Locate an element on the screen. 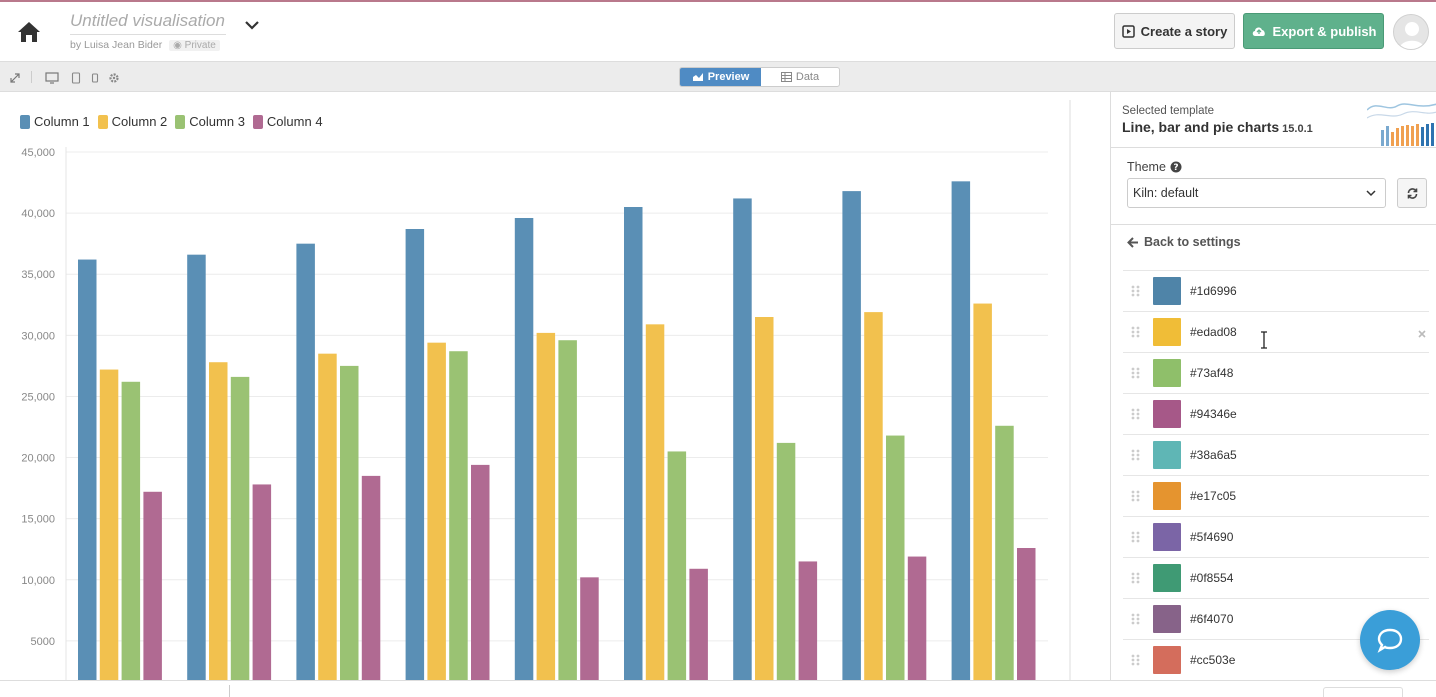 The image size is (1436, 697). palette-color-row: #6f4070 is located at coordinates (1276, 618).